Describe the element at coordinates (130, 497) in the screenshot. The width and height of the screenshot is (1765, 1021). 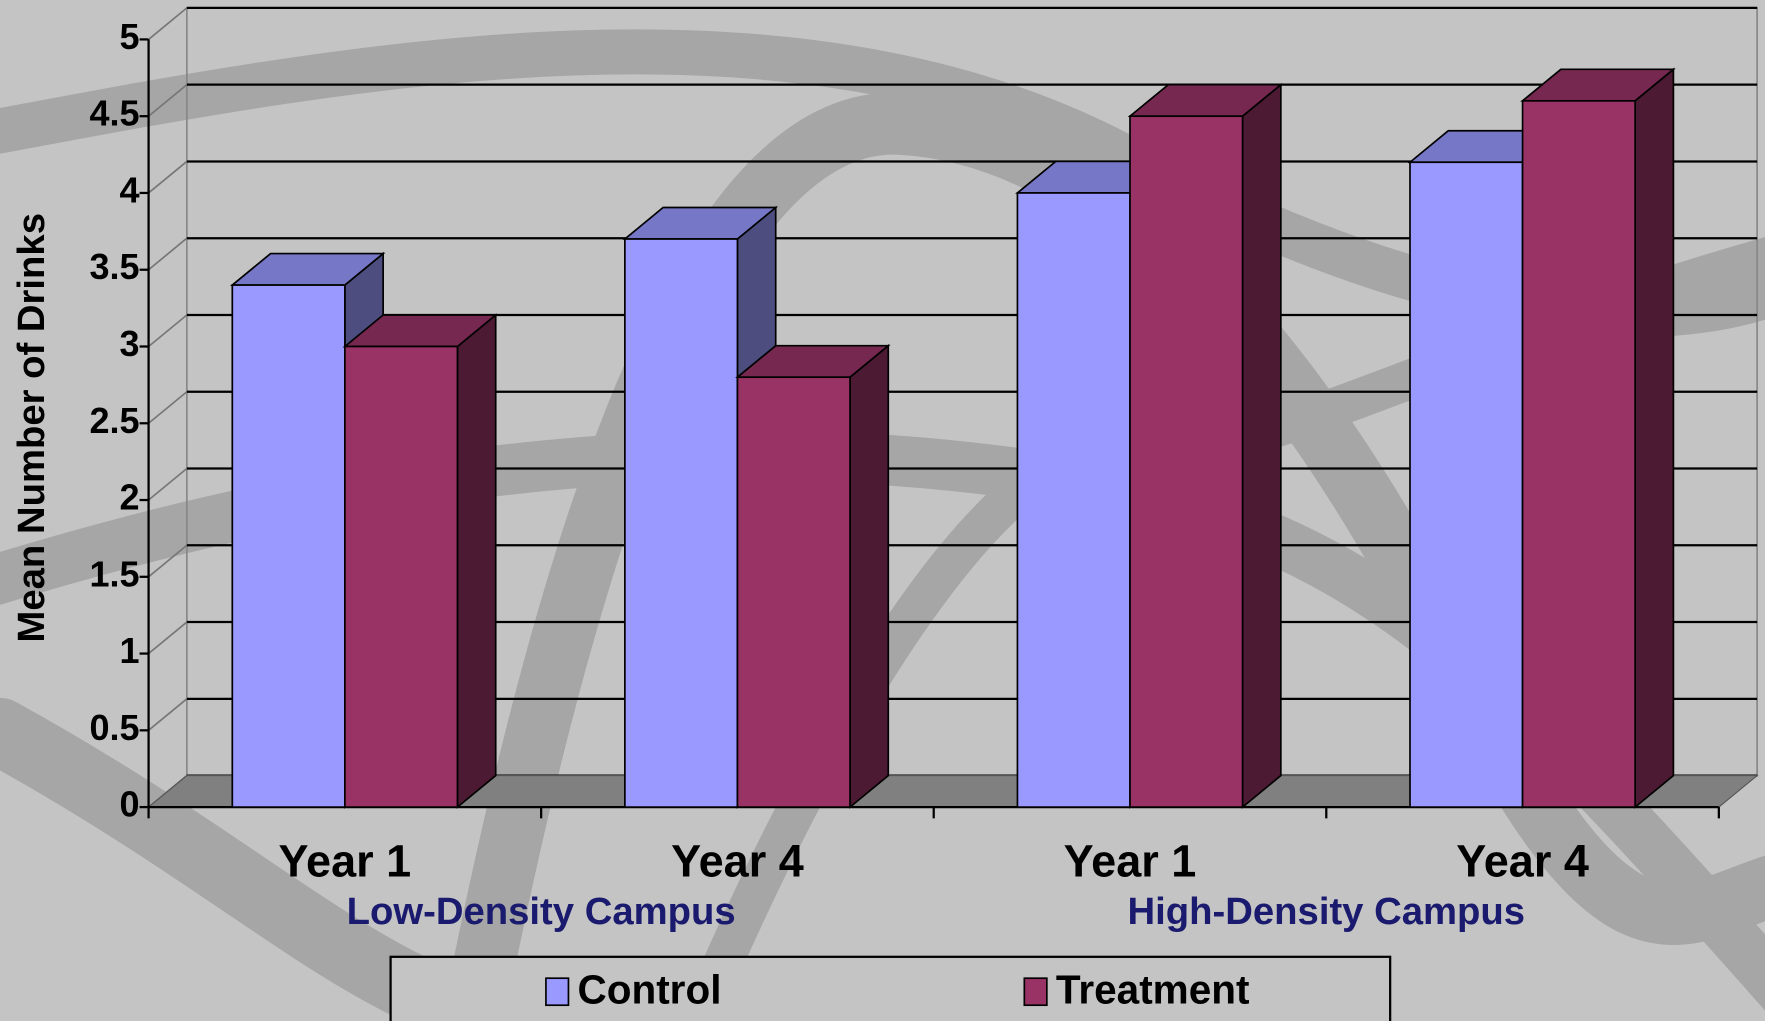
I see `y-tick-label: 2` at that location.